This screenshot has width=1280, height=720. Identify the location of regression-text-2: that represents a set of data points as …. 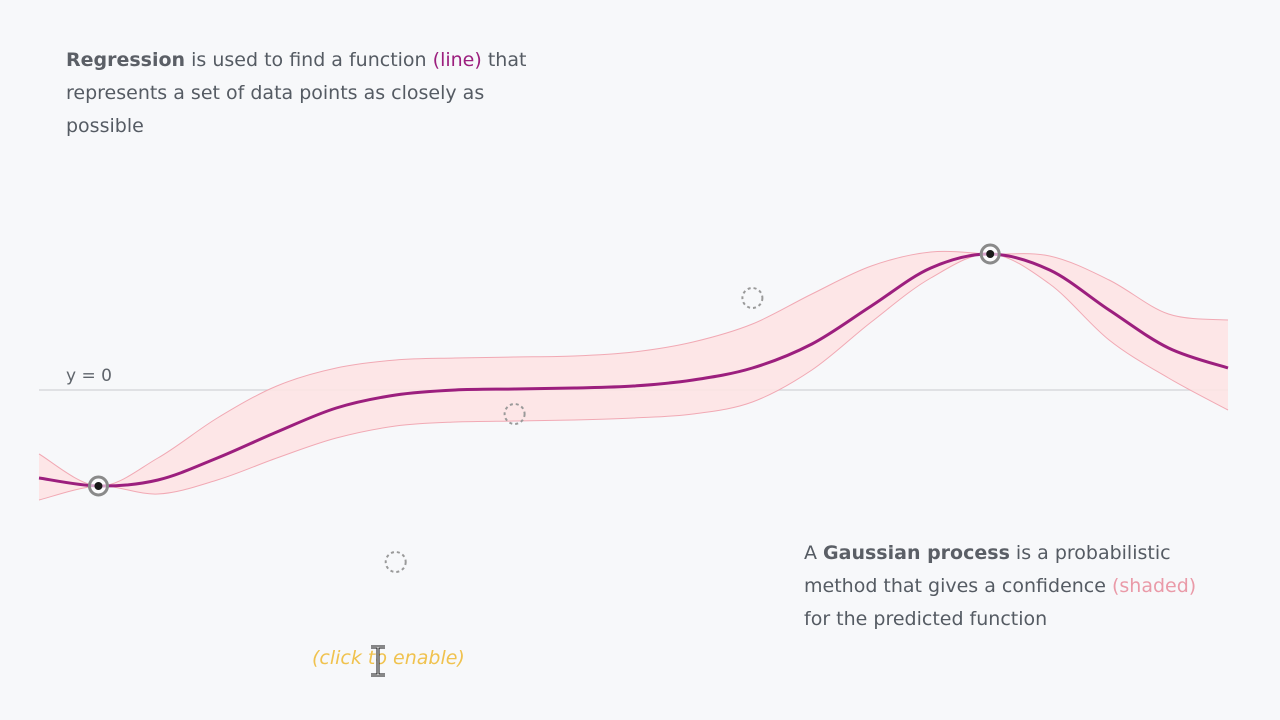
(296, 93).